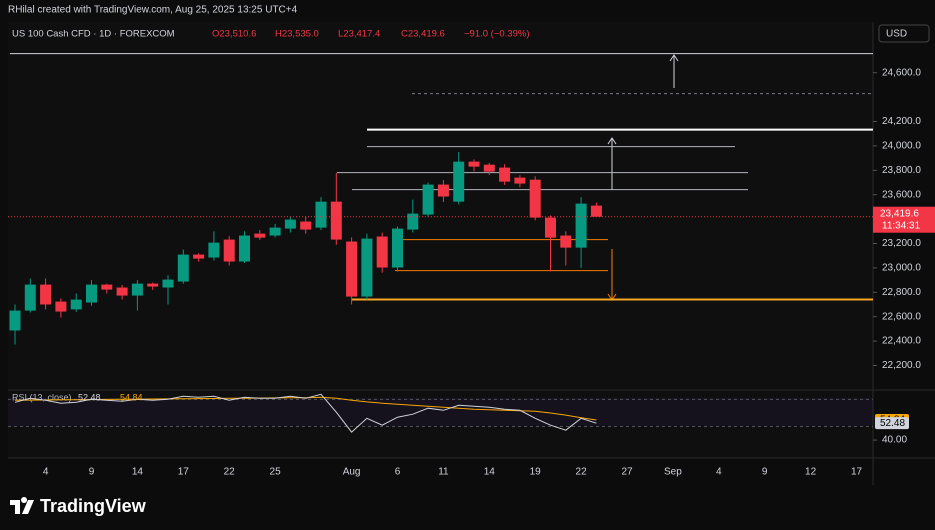  I want to click on currency-button, so click(904, 33).